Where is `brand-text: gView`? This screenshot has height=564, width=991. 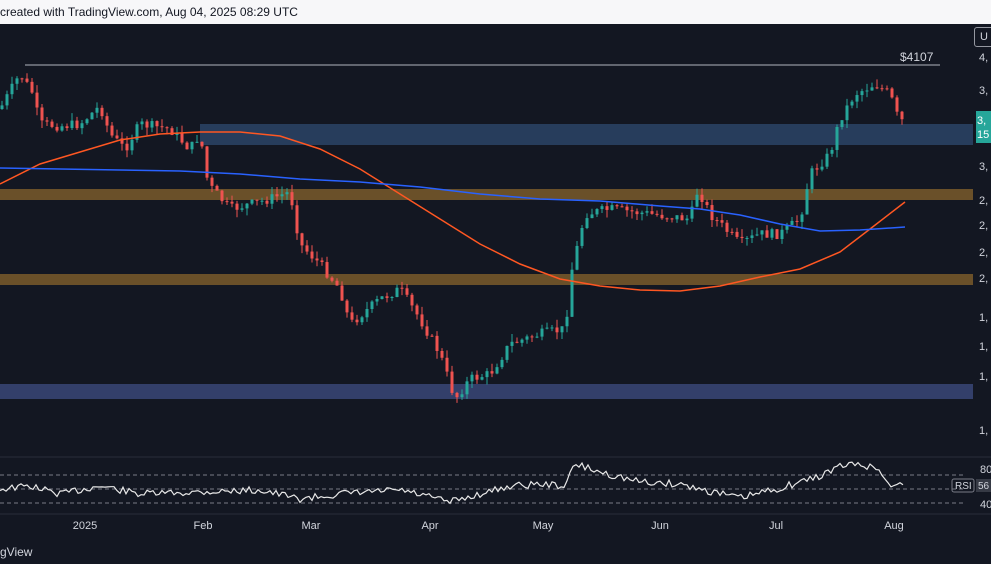
brand-text: gView is located at coordinates (16, 552).